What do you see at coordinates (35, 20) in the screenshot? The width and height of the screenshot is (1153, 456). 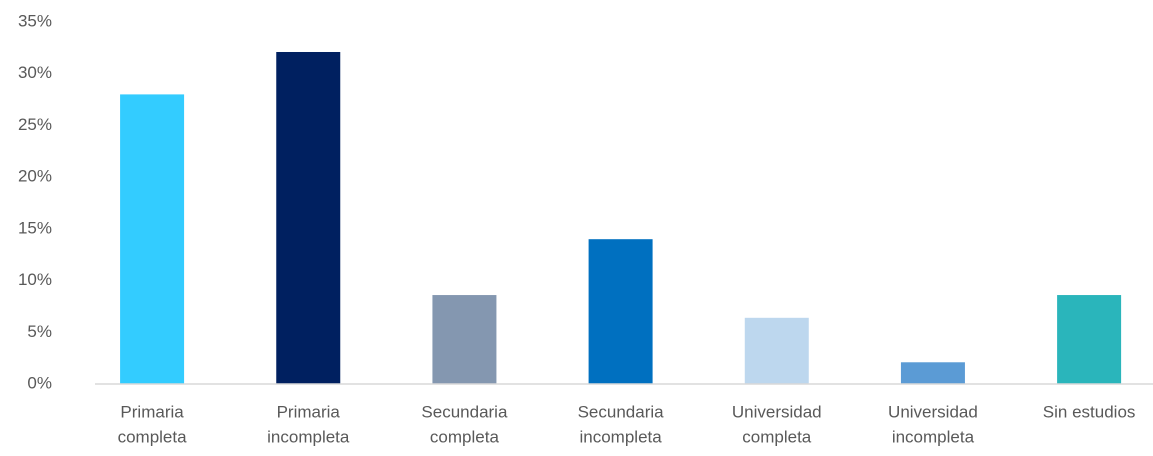 I see `y-tick-label: 35%` at bounding box center [35, 20].